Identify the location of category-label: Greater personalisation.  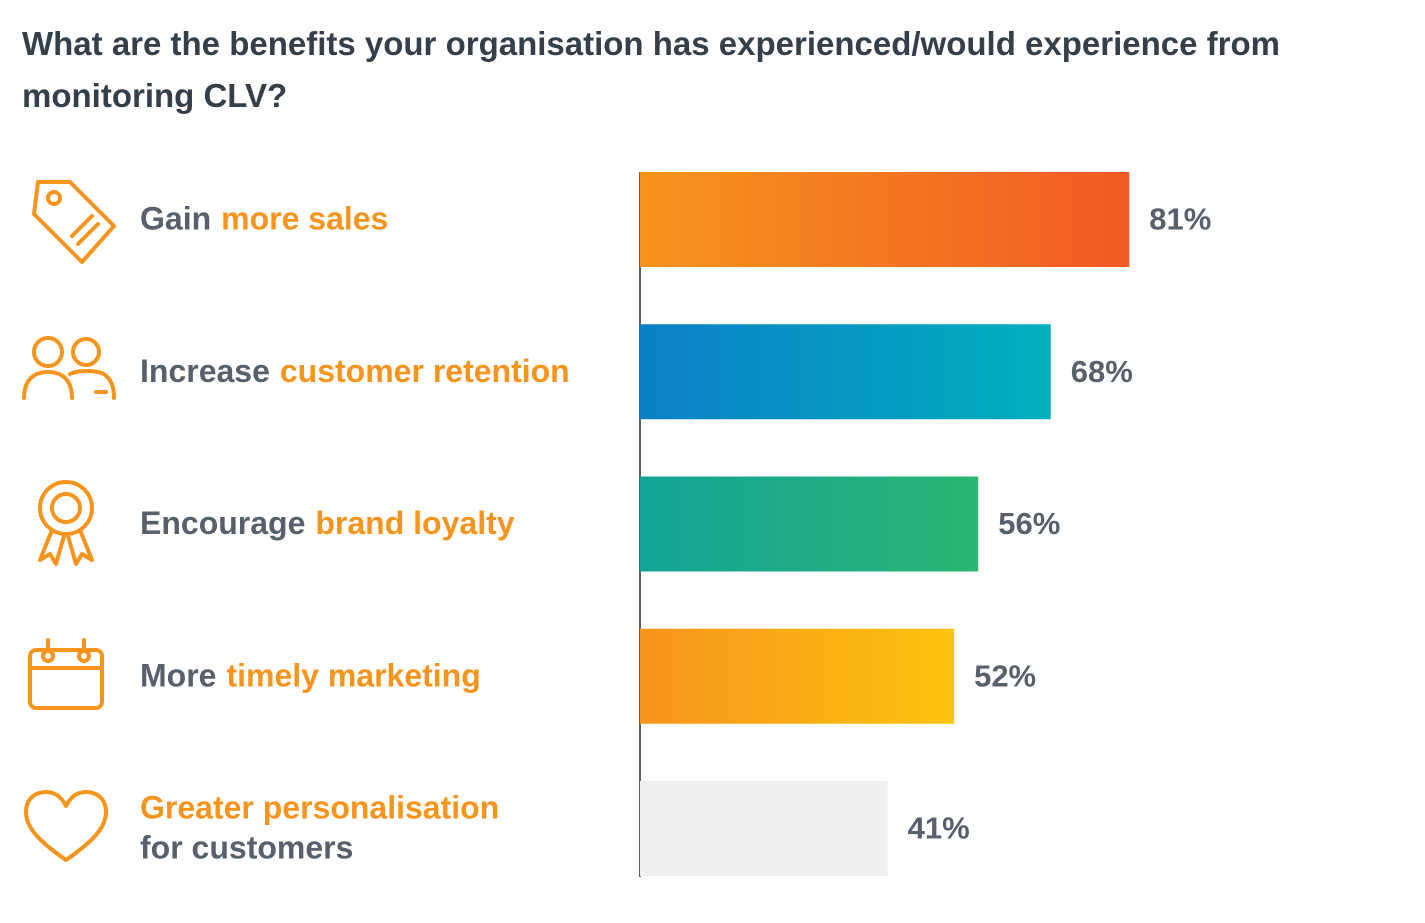
(319, 808).